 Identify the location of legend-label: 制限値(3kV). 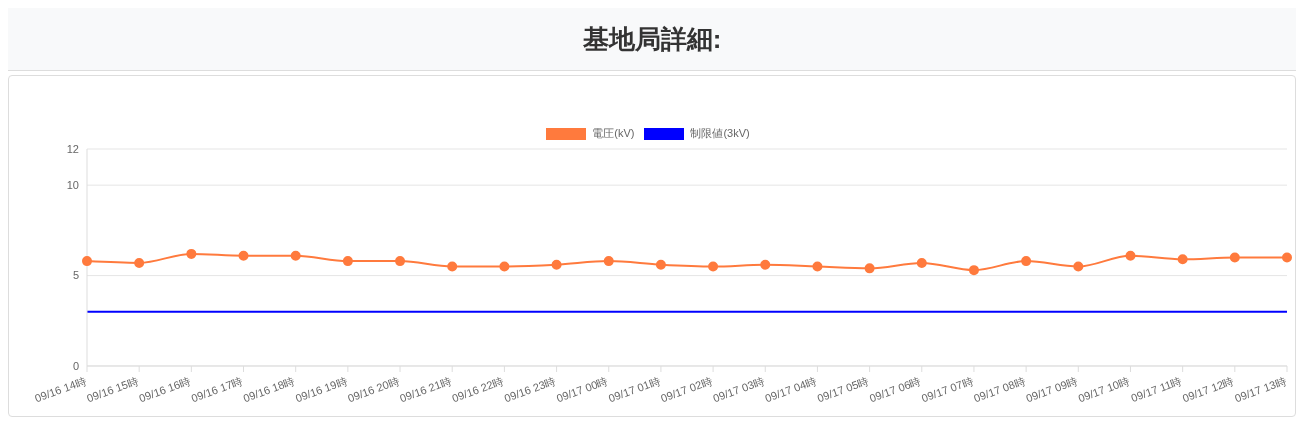
(719, 133).